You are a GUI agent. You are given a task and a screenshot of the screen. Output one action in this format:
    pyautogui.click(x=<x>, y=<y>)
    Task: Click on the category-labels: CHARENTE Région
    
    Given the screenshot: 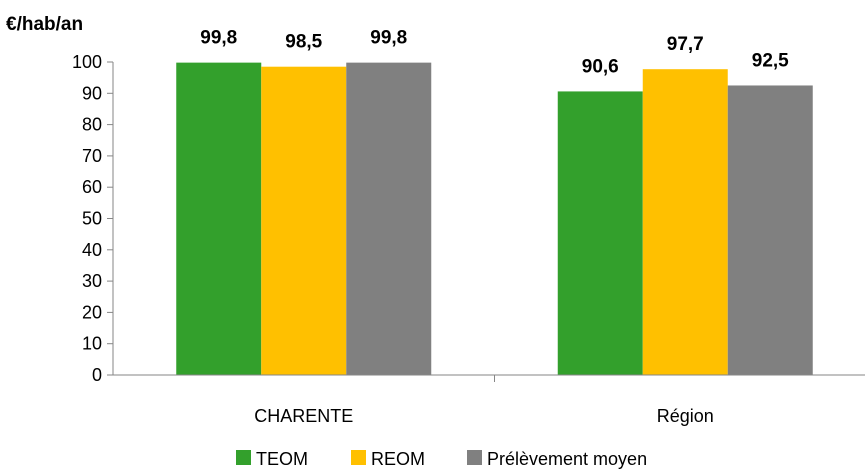 What is the action you would take?
    pyautogui.click(x=484, y=416)
    